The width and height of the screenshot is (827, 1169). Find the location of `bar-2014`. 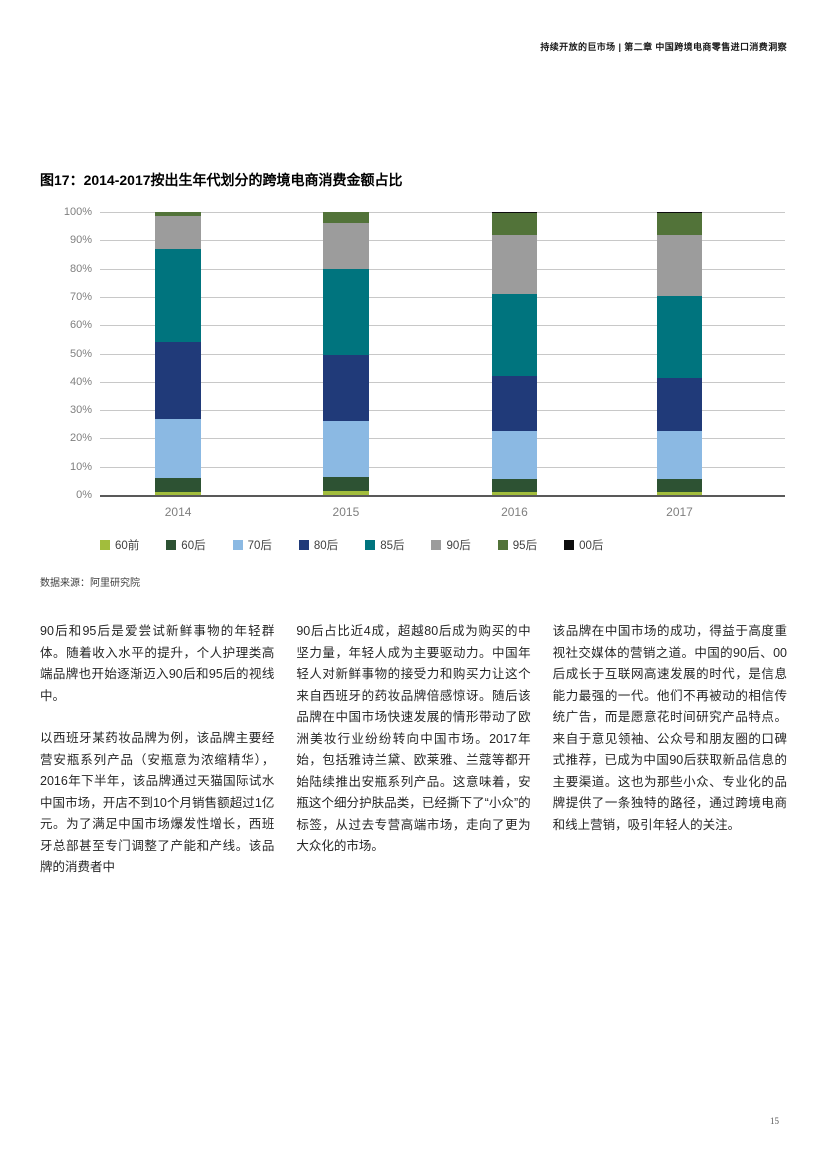

bar-2014 is located at coordinates (178, 353).